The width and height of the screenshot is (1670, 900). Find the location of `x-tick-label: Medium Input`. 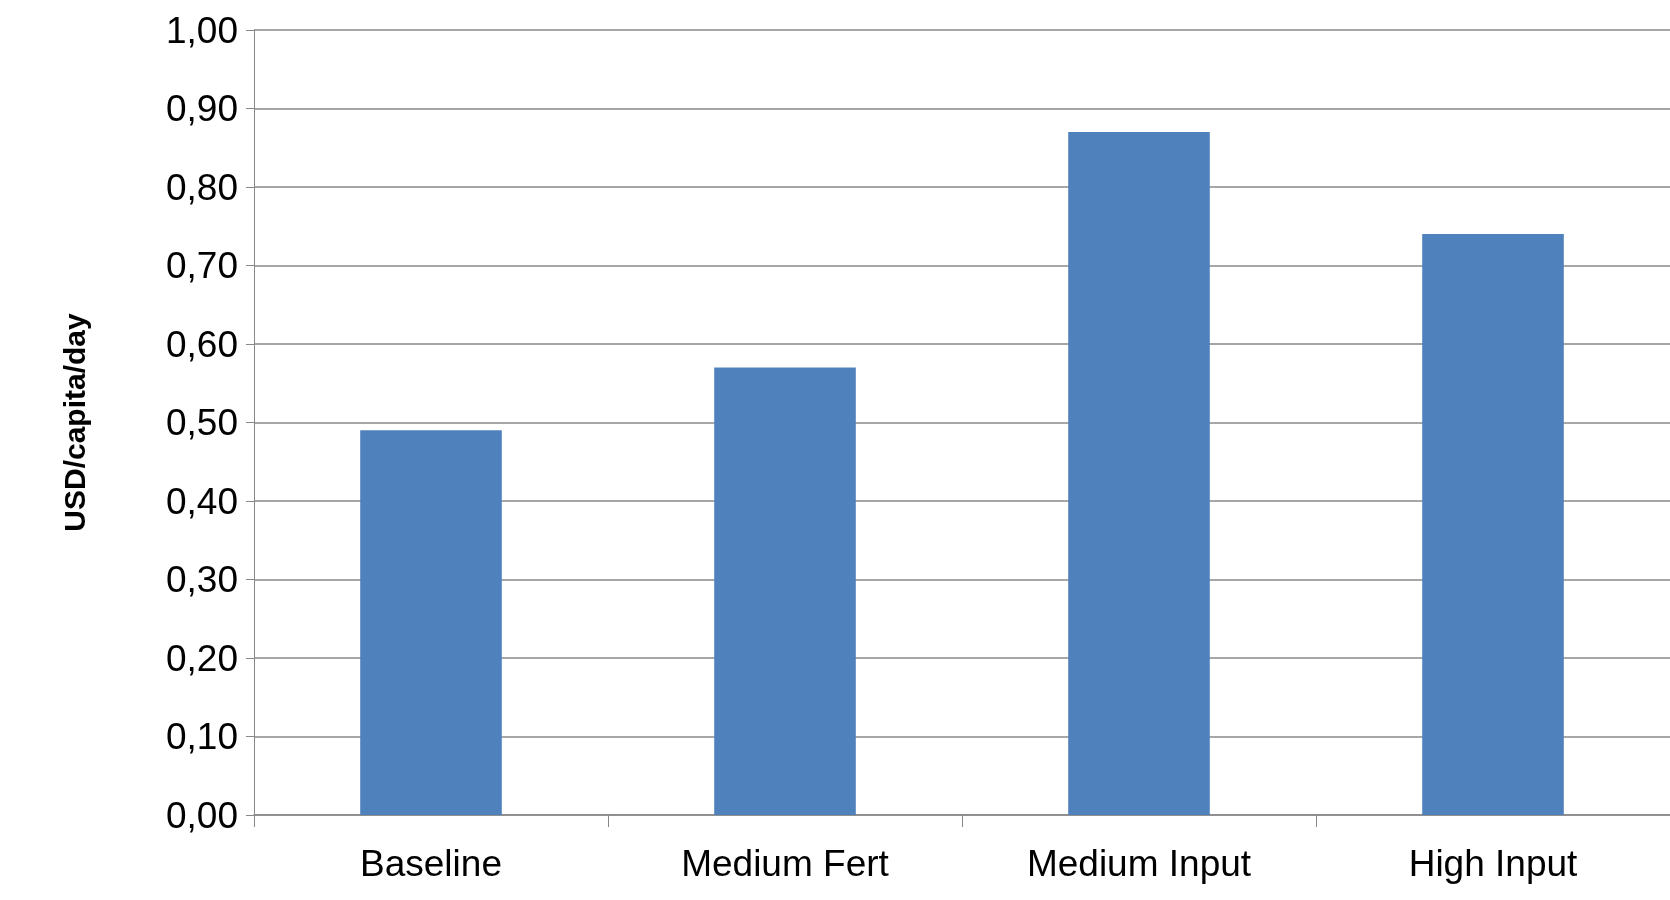

x-tick-label: Medium Input is located at coordinates (1139, 863).